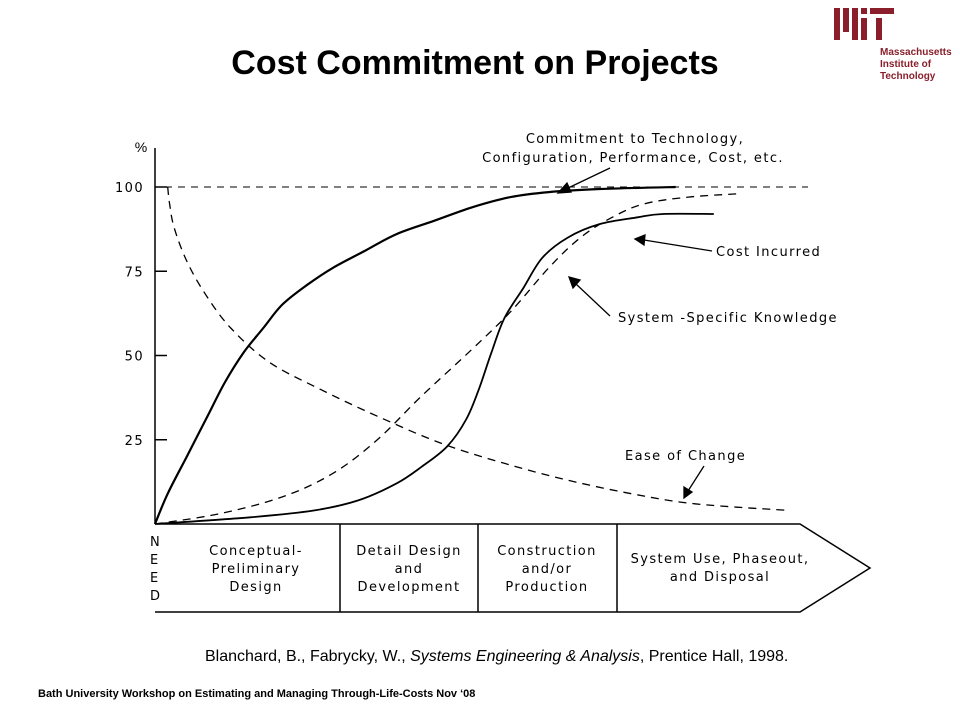 The image size is (960, 720). What do you see at coordinates (916, 52) in the screenshot?
I see `logo-line-1: Massachusetts` at bounding box center [916, 52].